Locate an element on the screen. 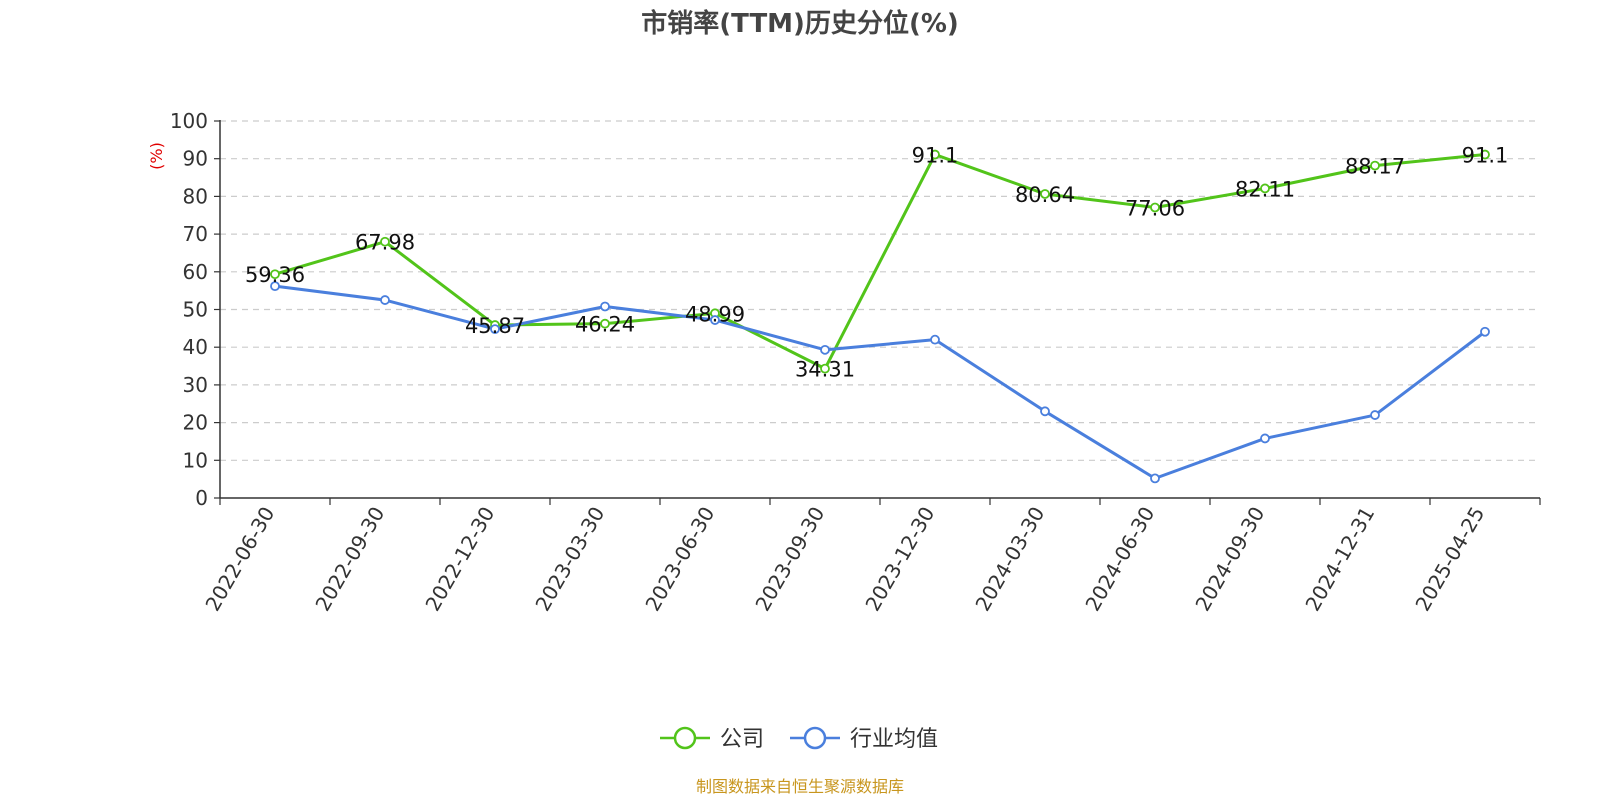  legend-company-label: 公司 is located at coordinates (742, 739).